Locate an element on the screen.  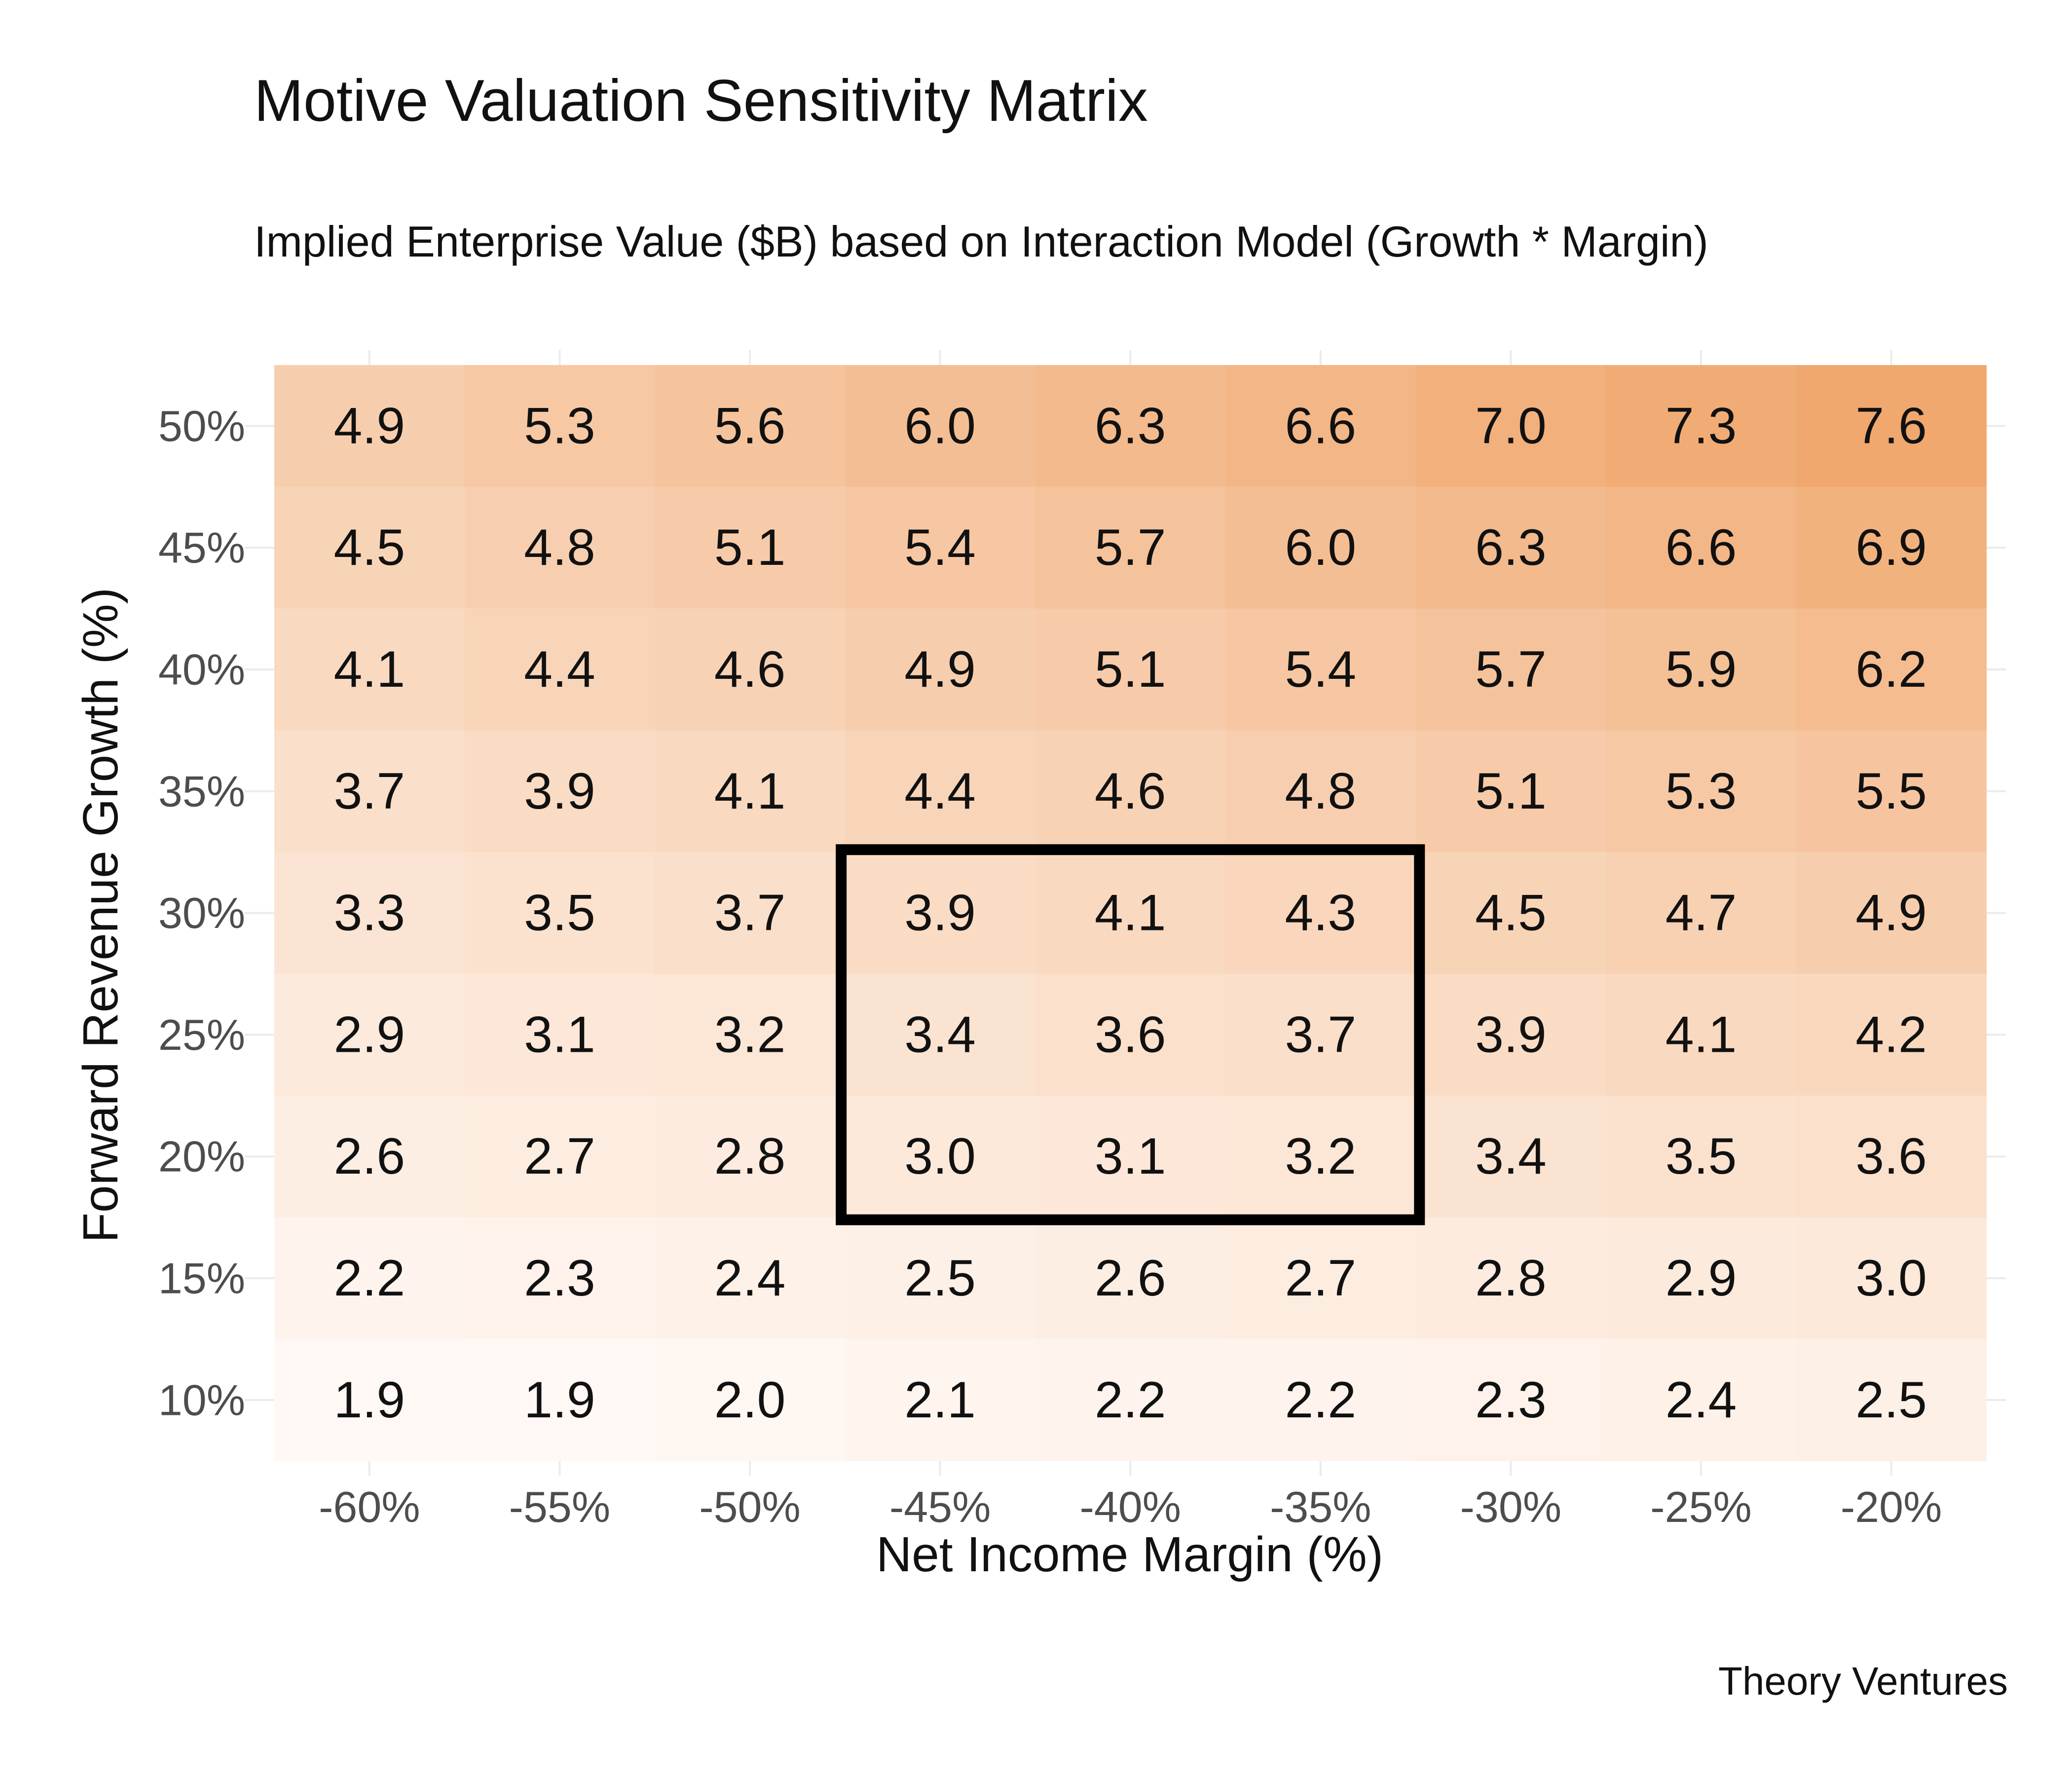
x-tick-label: -50% is located at coordinates (750, 1506).